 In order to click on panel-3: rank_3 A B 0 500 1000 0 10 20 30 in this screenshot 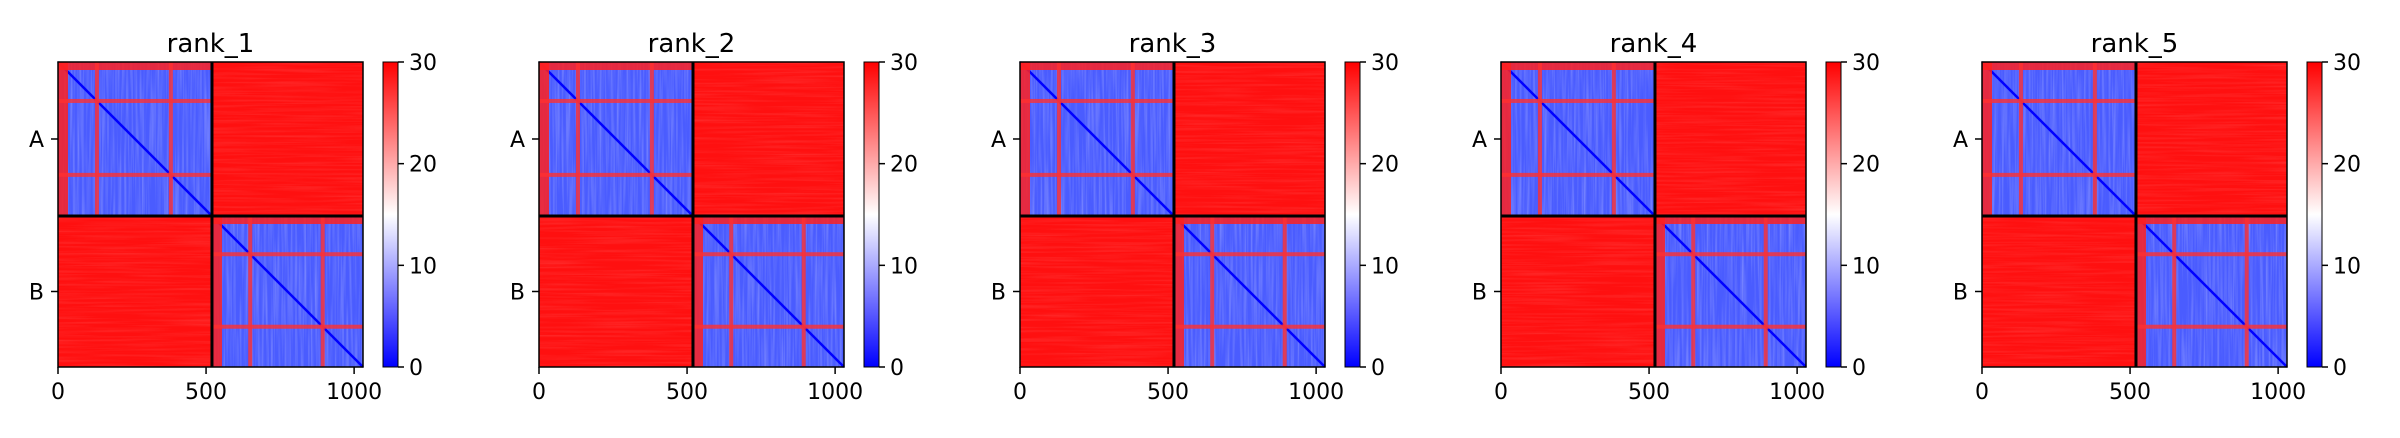, I will do `click(1195, 217)`.